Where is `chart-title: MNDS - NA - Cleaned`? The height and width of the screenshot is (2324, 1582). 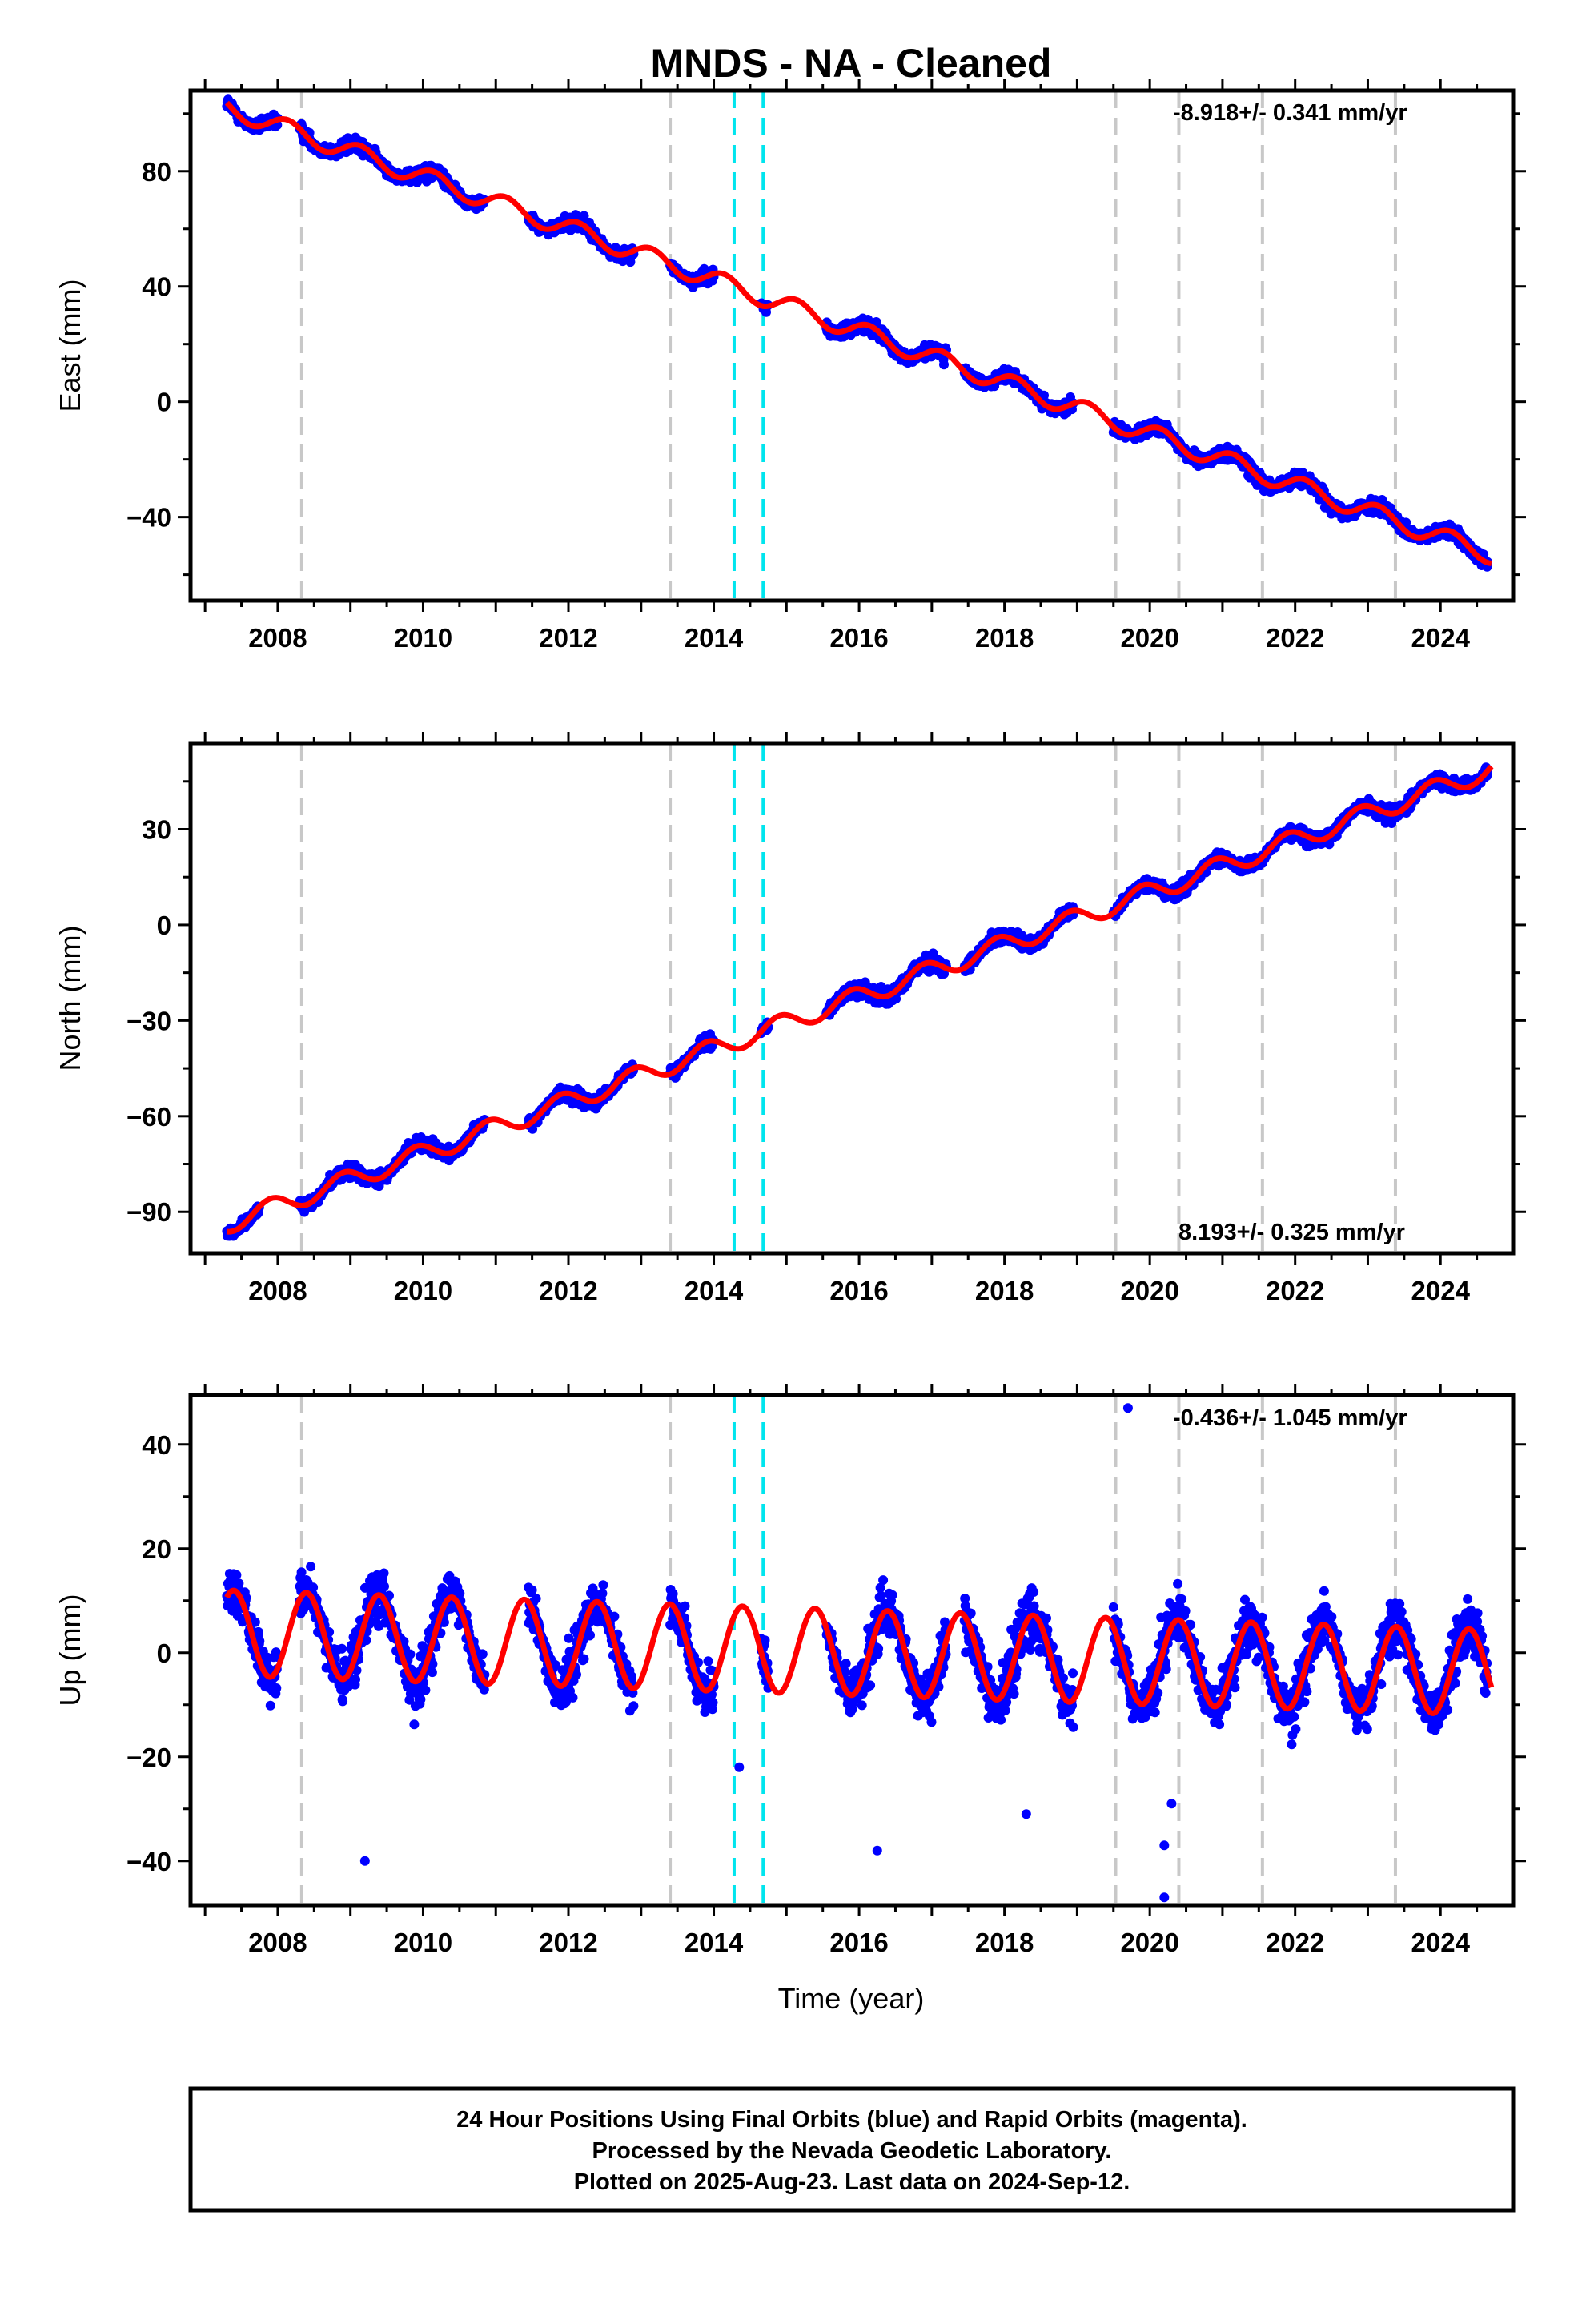 chart-title: MNDS - NA - Cleaned is located at coordinates (851, 63).